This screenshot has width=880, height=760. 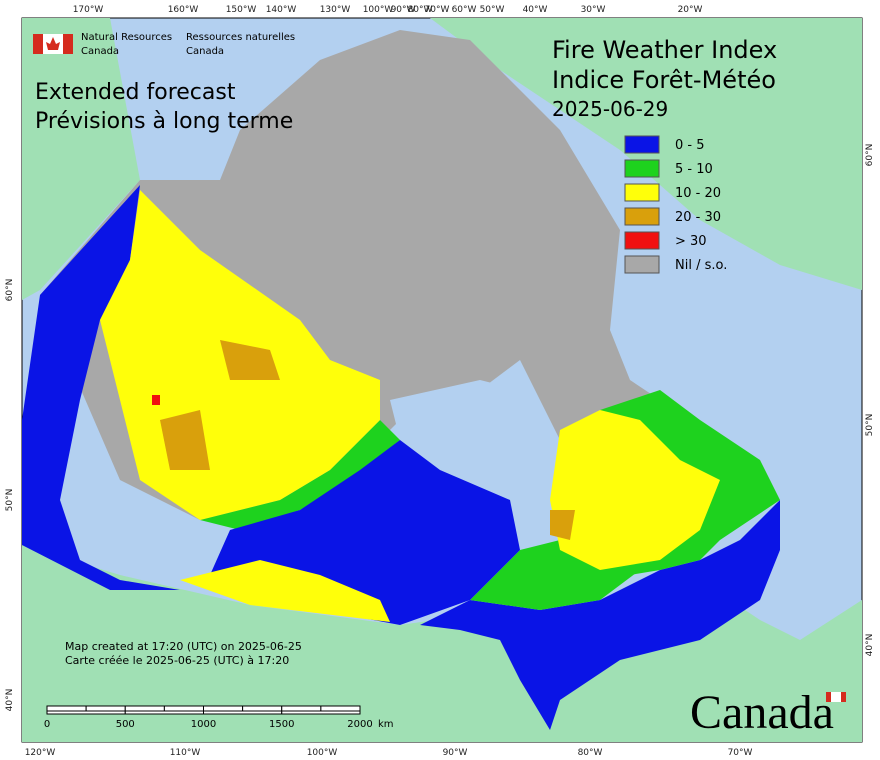 I want to click on legend-label: > 30, so click(x=691, y=241).